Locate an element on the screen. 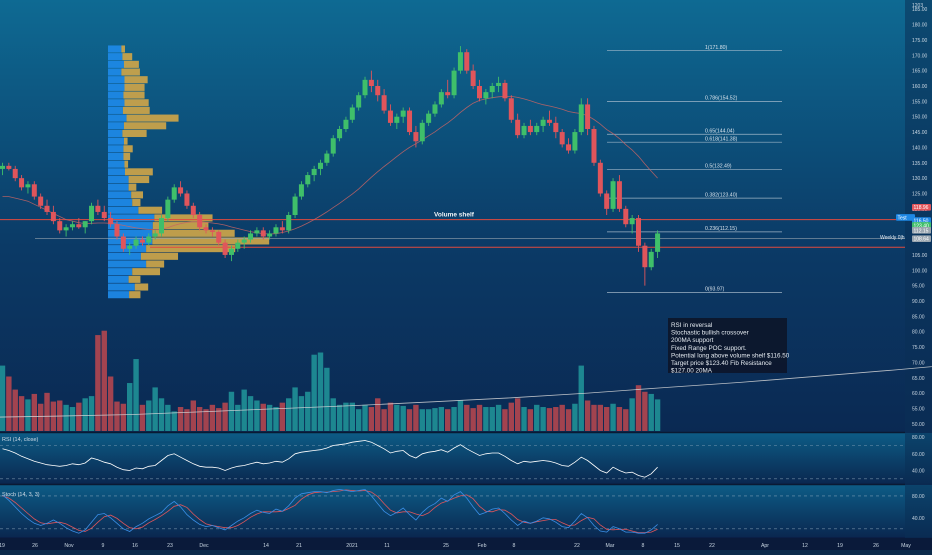  price-axis-background is located at coordinates (918, 269).